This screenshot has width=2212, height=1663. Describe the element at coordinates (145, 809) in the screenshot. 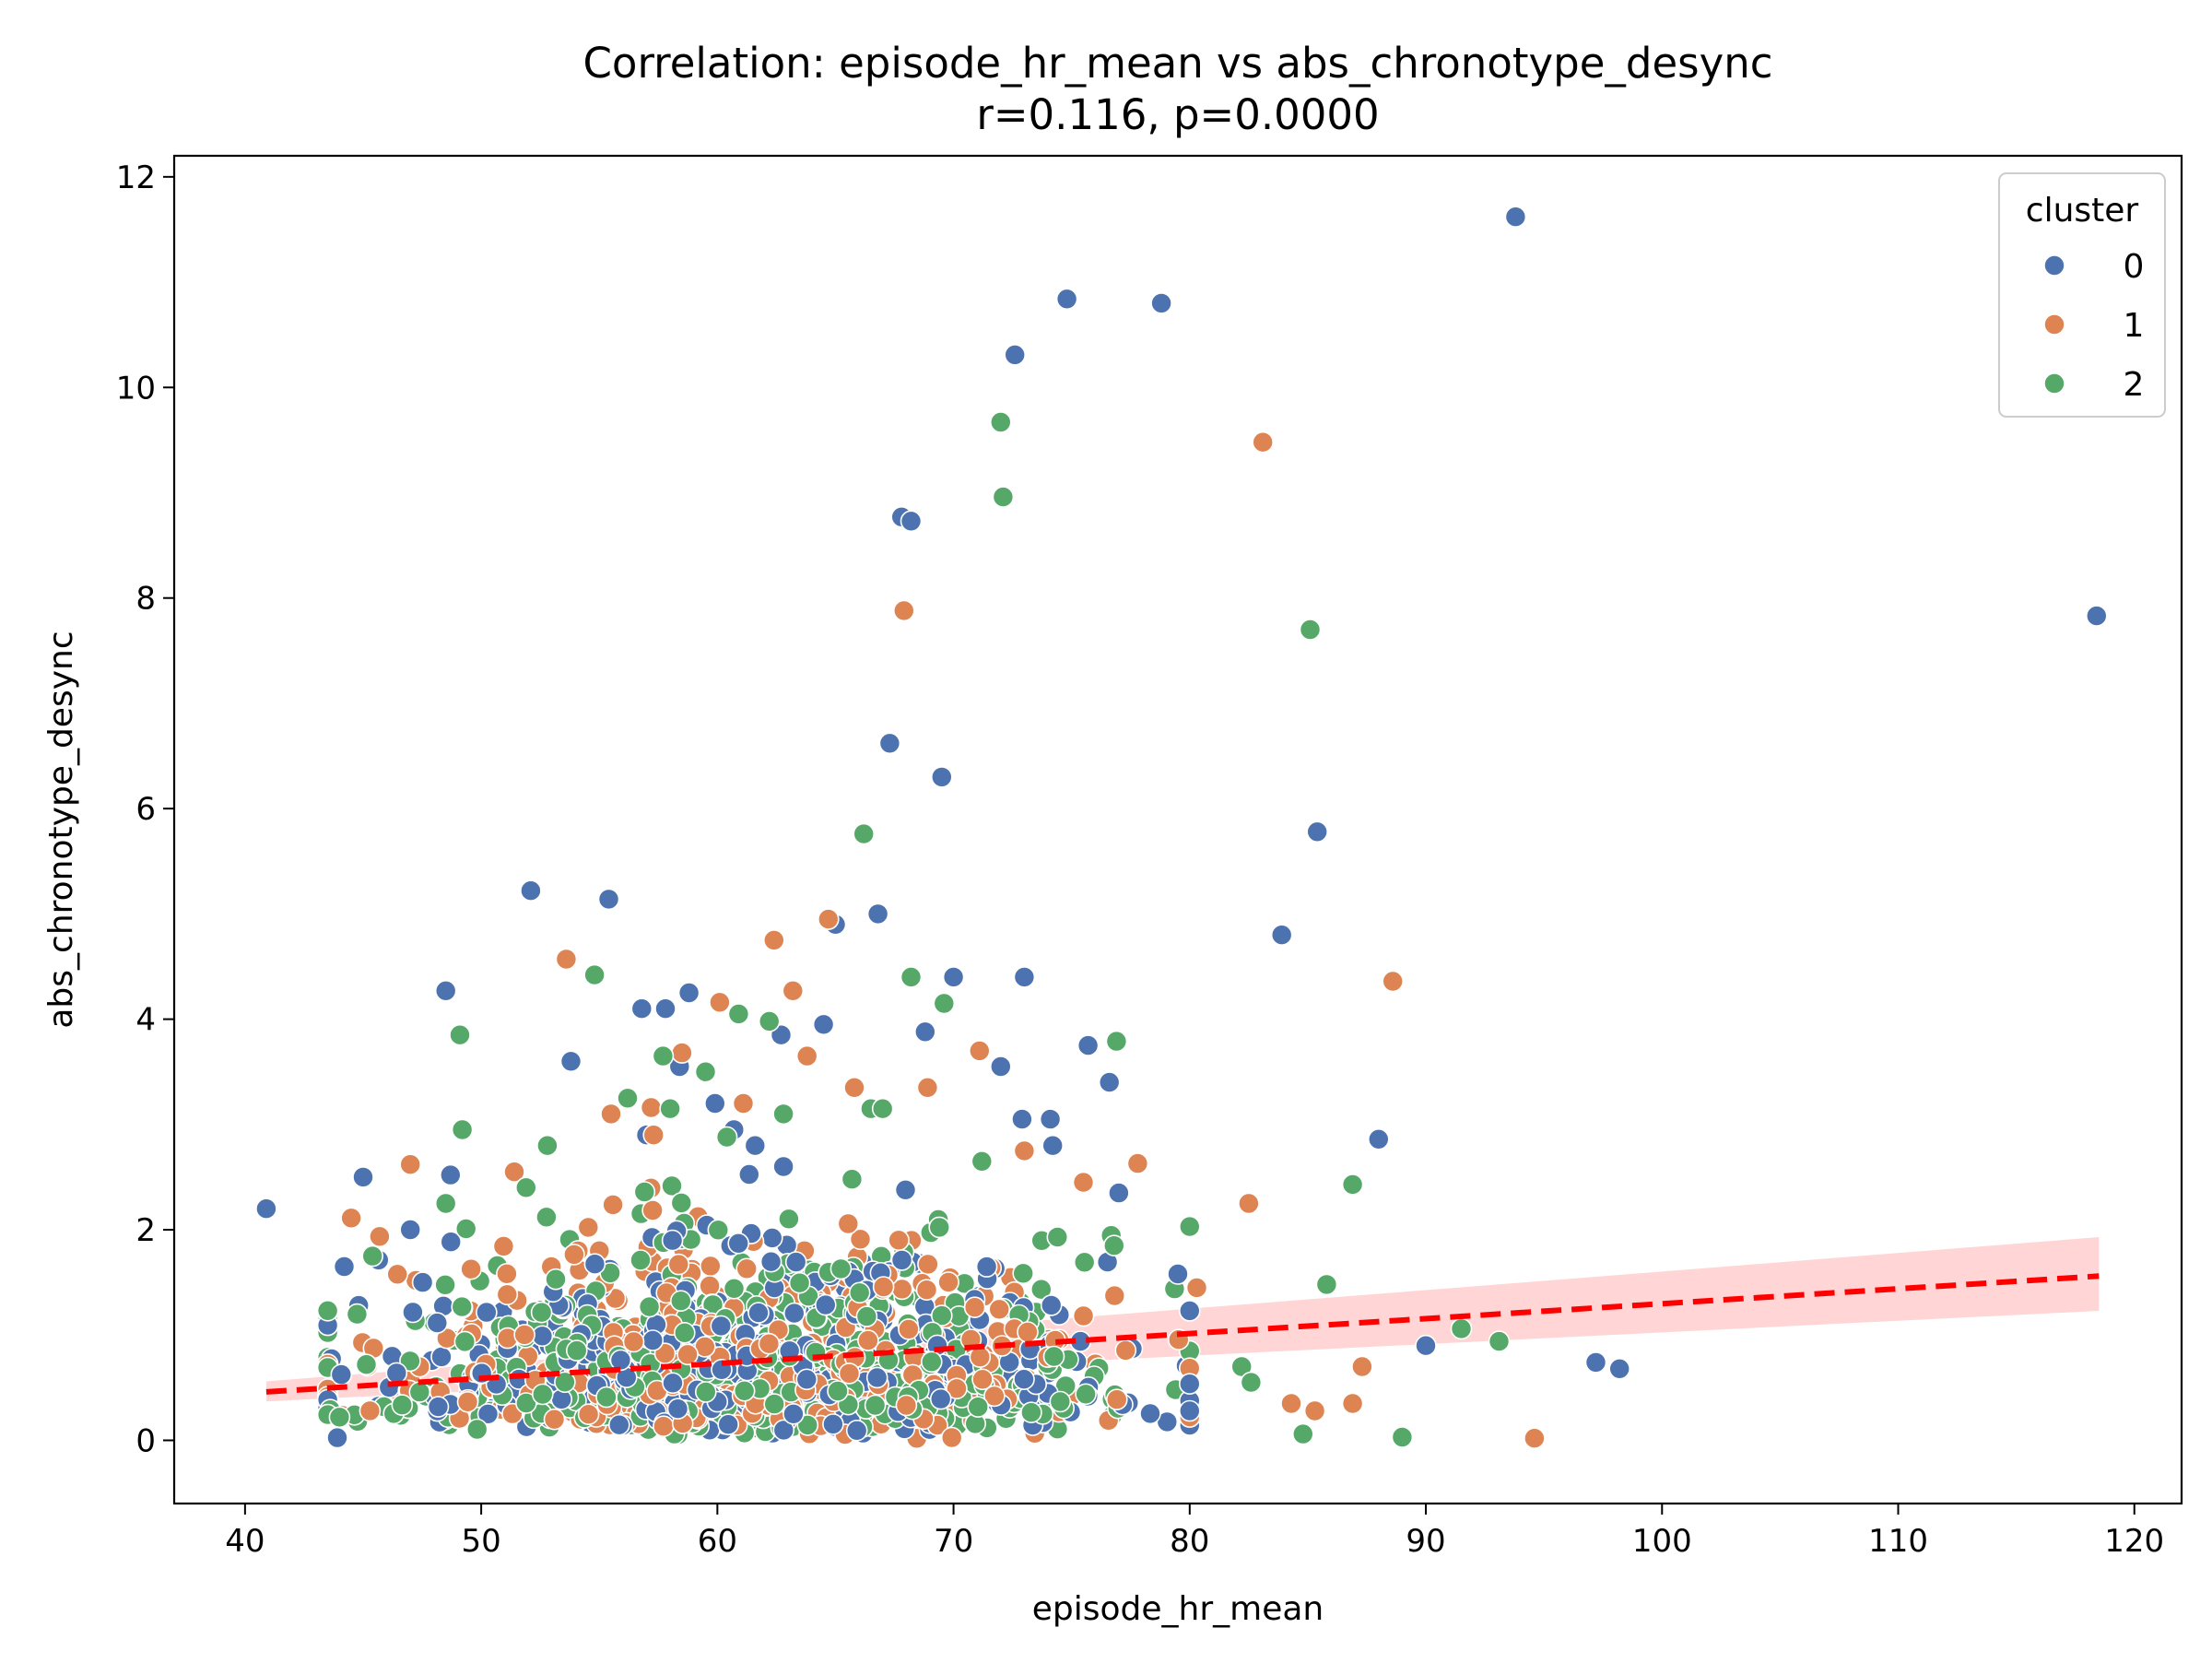

I see `y-axis-ticks: 0 2 4 6 8 10 12` at that location.